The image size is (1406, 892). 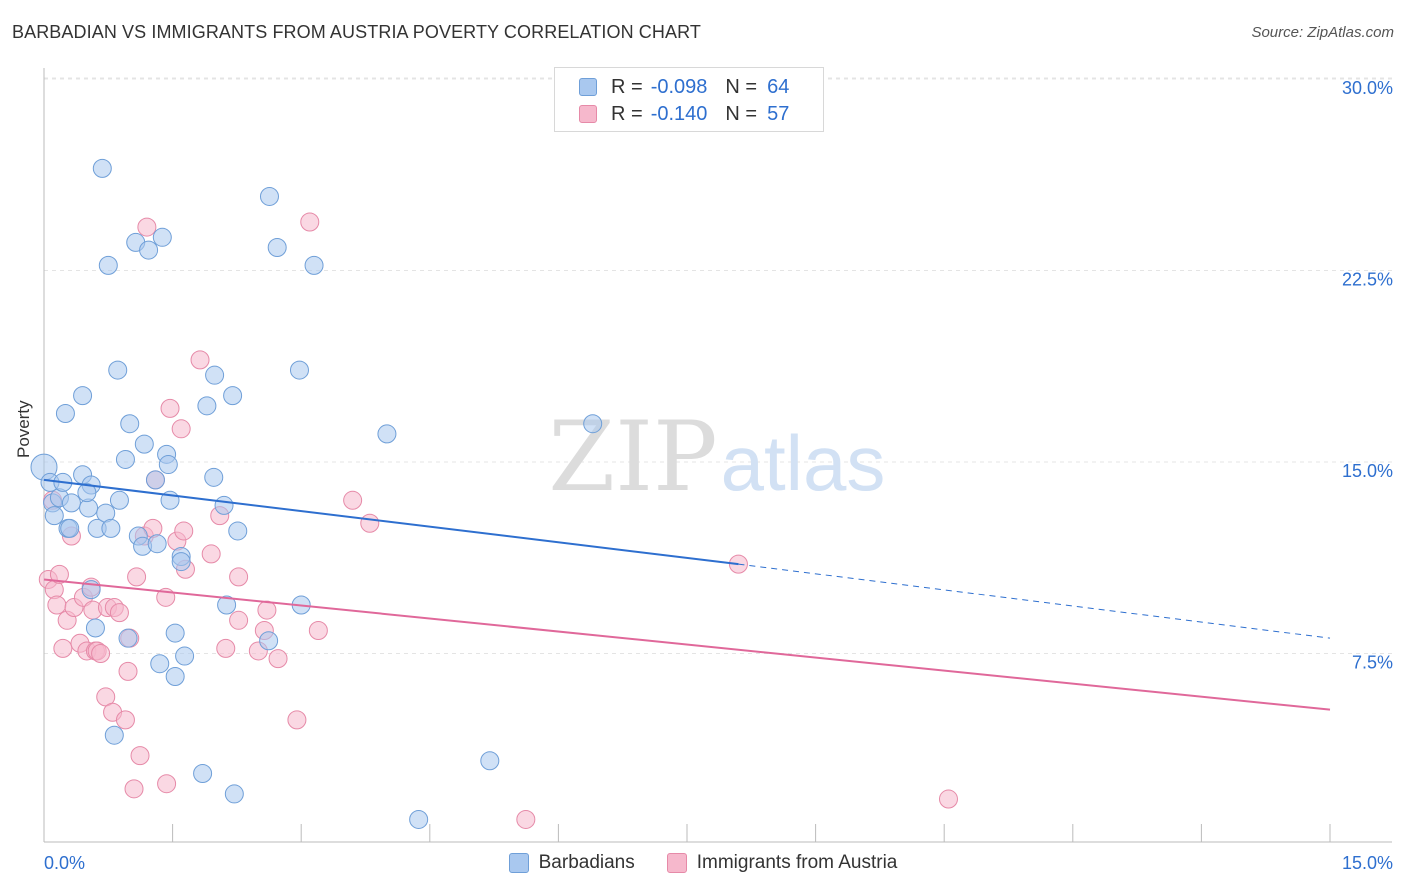 What do you see at coordinates (687, 644) in the screenshot?
I see `austria-trend-line` at bounding box center [687, 644].